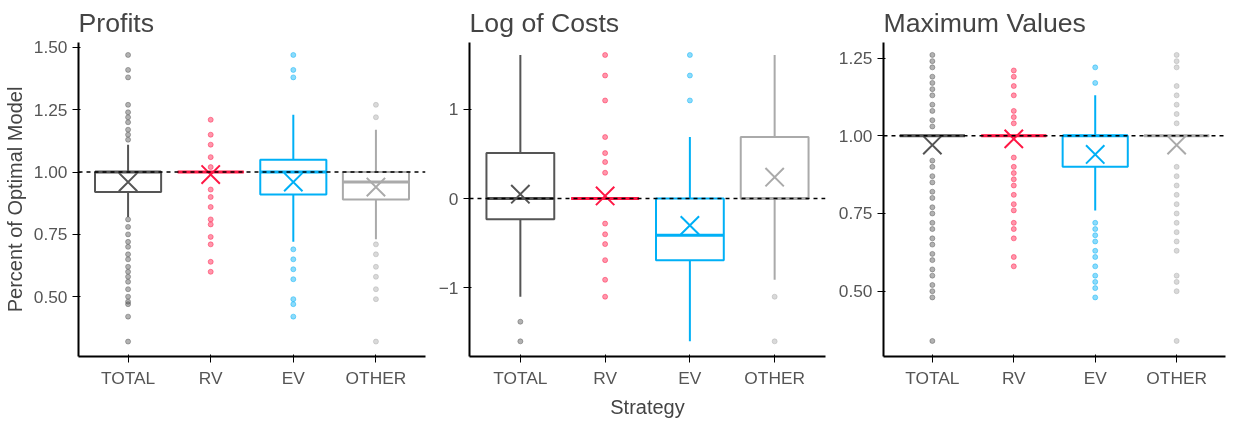 The width and height of the screenshot is (1235, 428). What do you see at coordinates (647, 406) in the screenshot?
I see `x-axis-title: Strategy` at bounding box center [647, 406].